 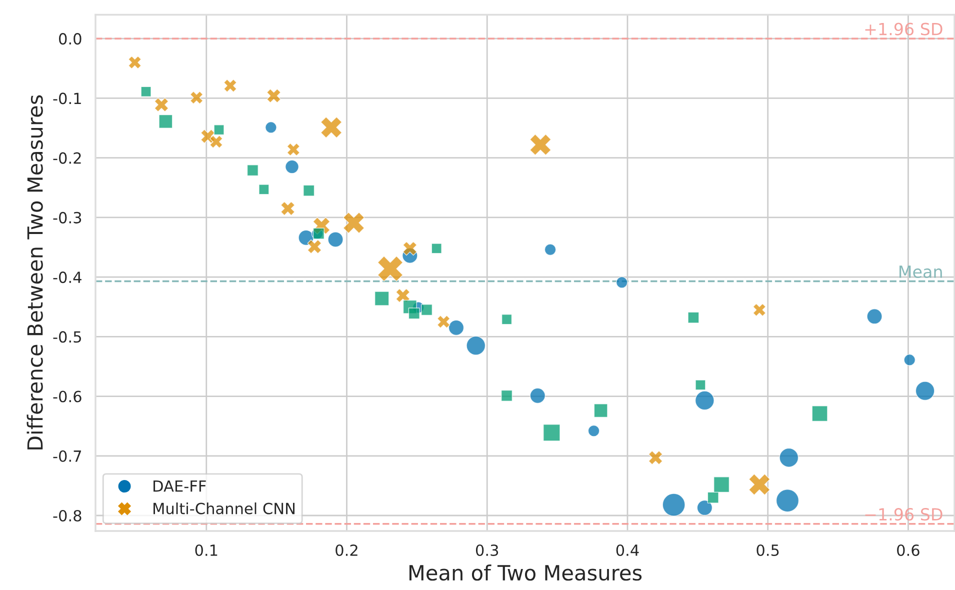 What do you see at coordinates (67, 516) in the screenshot?
I see `y-tick-label: -0.8` at bounding box center [67, 516].